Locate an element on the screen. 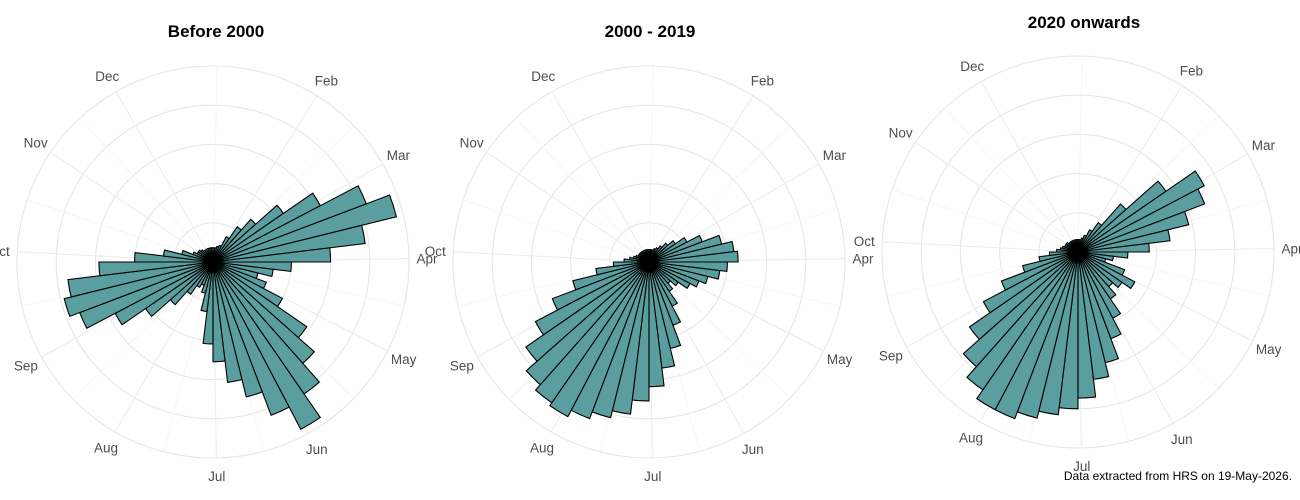 Image resolution: width=1300 pixels, height=500 pixels. chart-title: 2000 - 2019 is located at coordinates (650, 31).